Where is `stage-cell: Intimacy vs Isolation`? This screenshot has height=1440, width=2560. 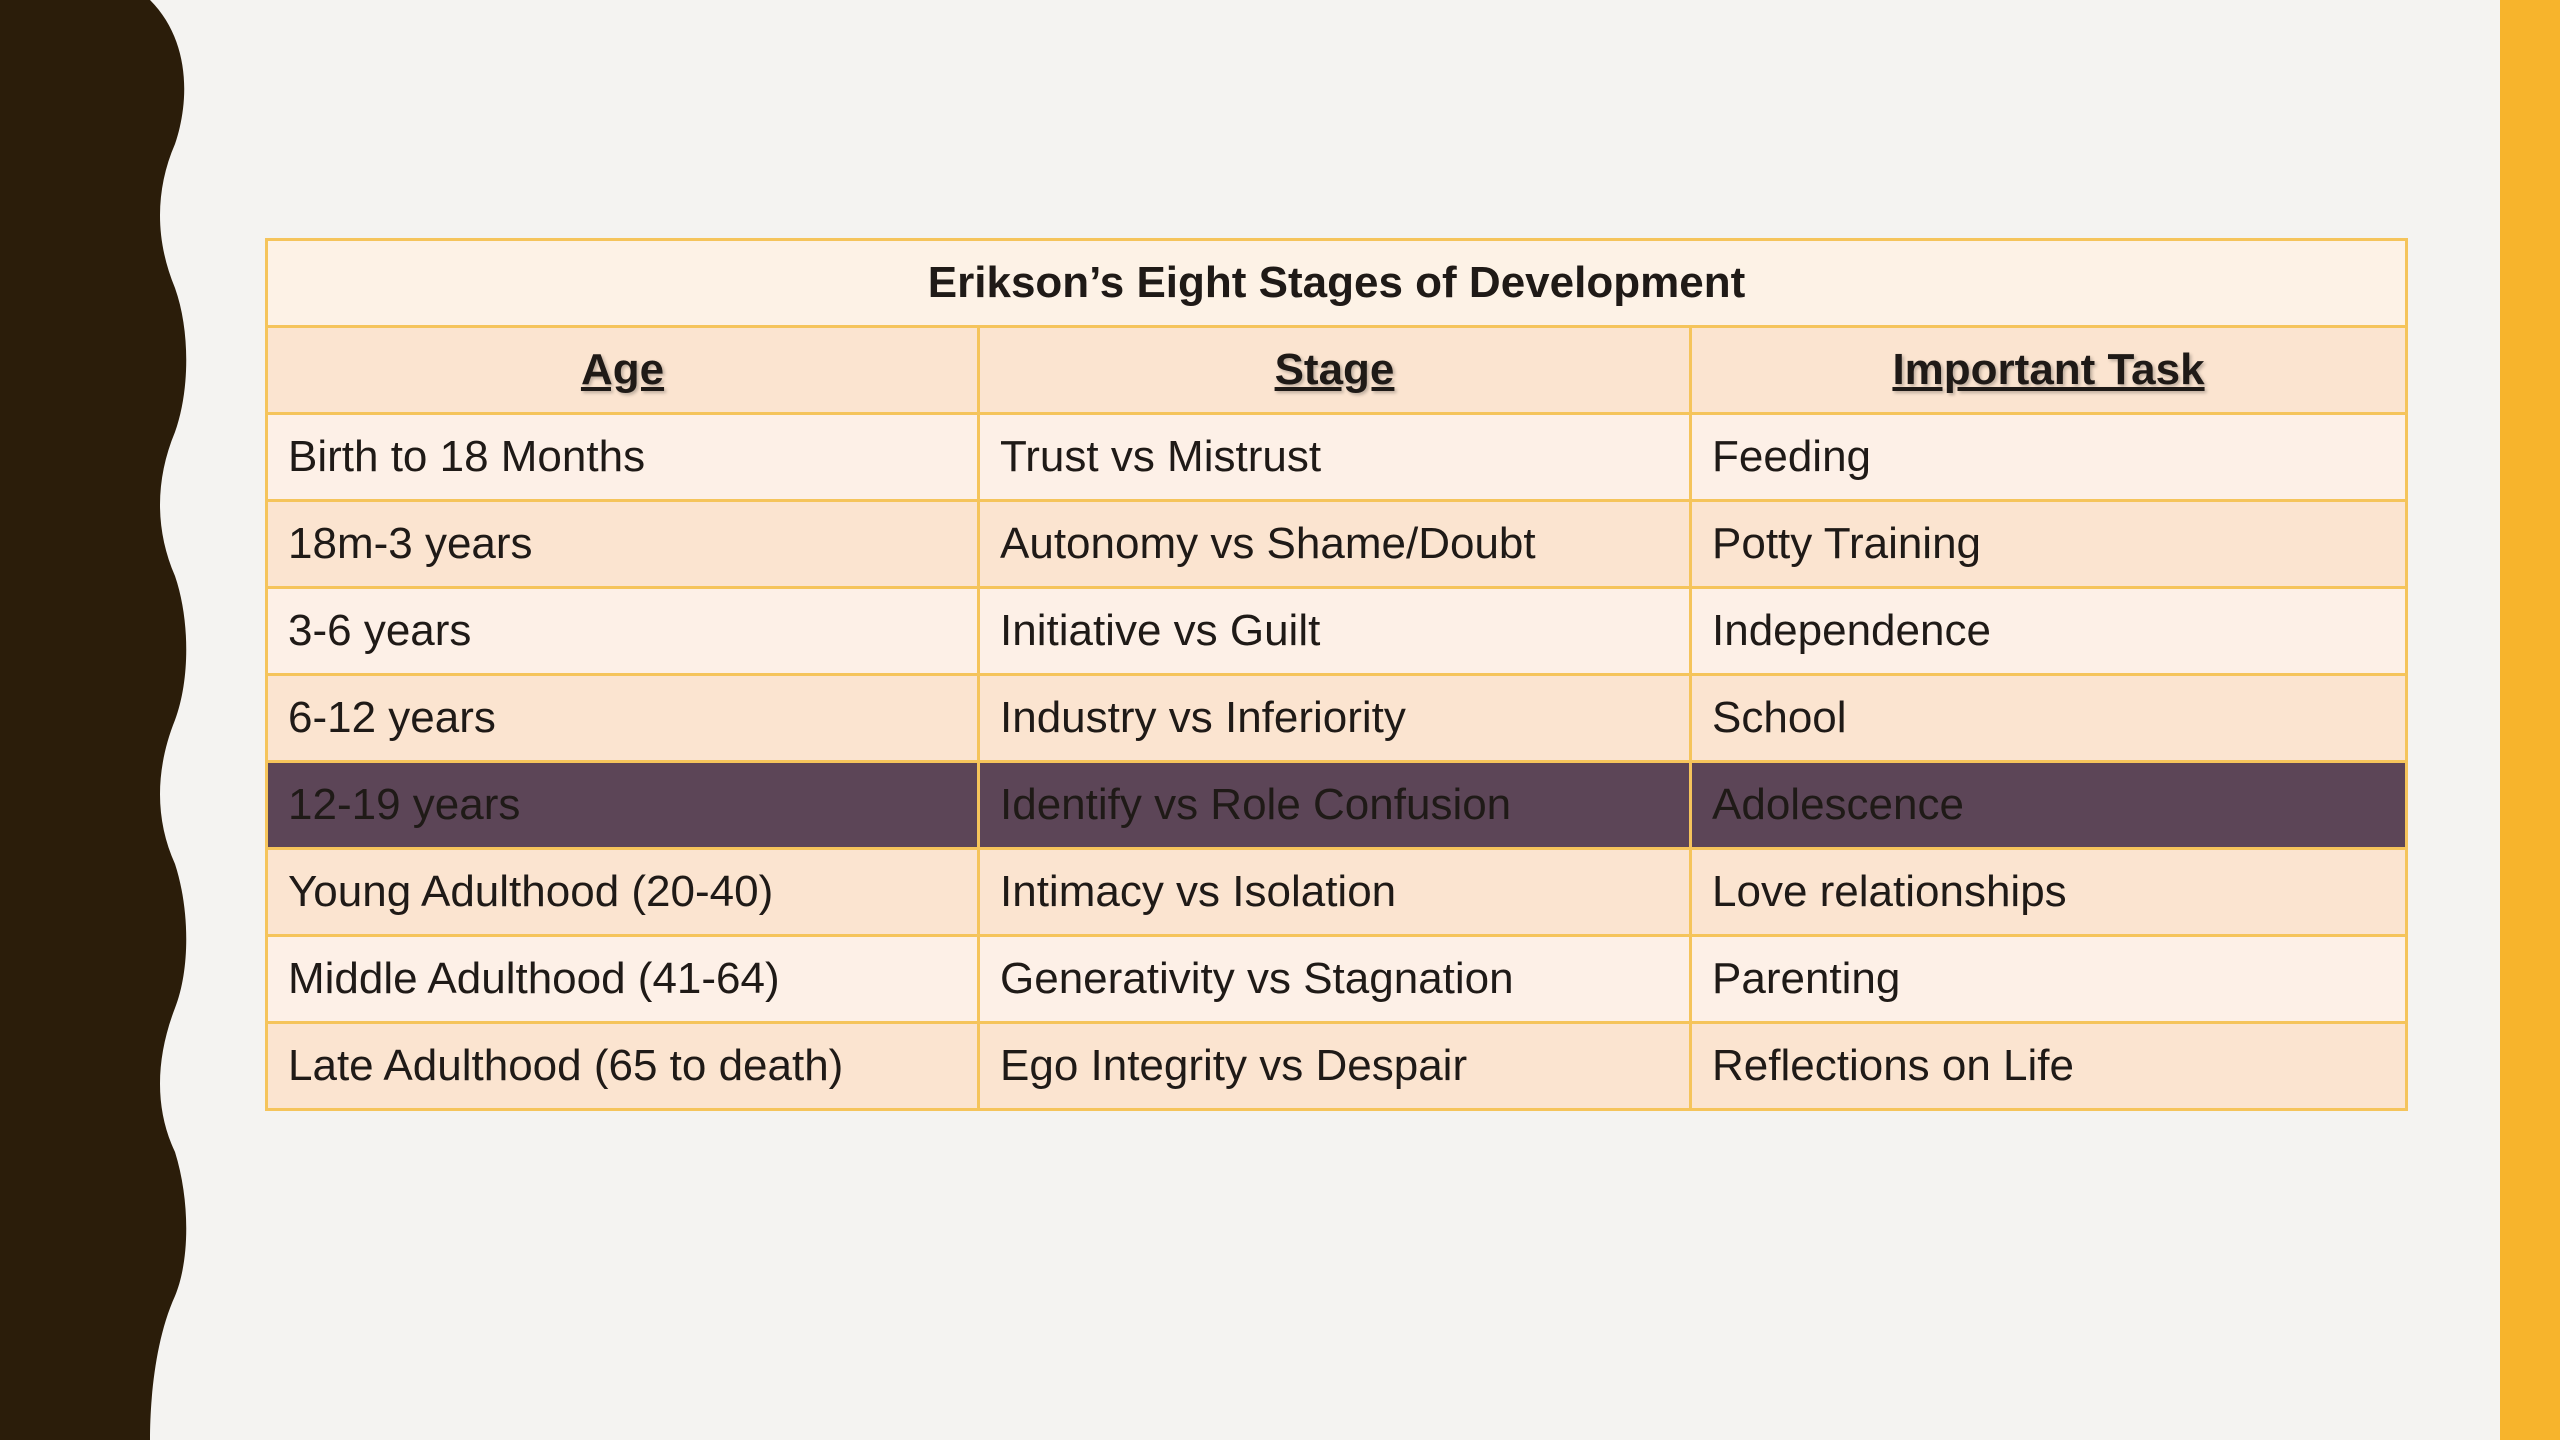 stage-cell: Intimacy vs Isolation is located at coordinates (1334, 892).